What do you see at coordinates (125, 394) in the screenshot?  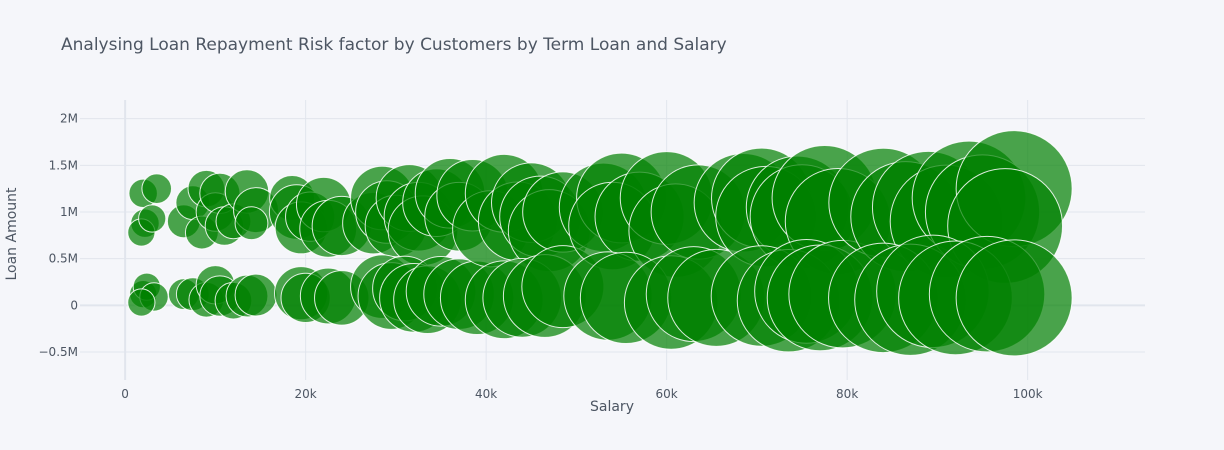 I see `x-tick-label: 0` at bounding box center [125, 394].